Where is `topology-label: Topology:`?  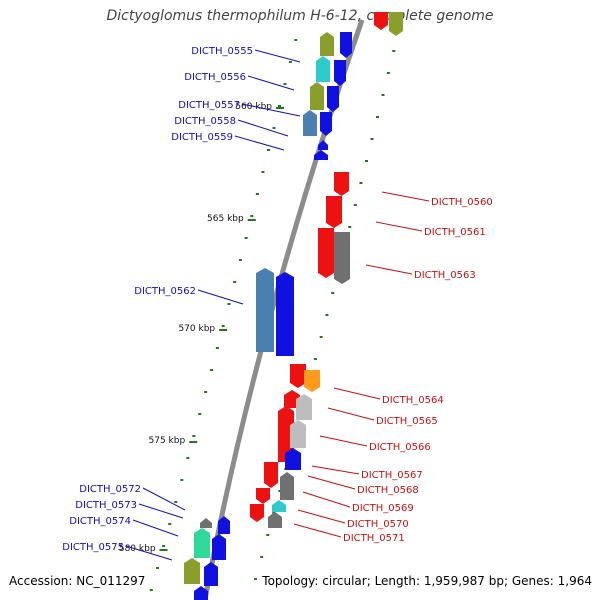 topology-label: Topology: is located at coordinates (290, 581).